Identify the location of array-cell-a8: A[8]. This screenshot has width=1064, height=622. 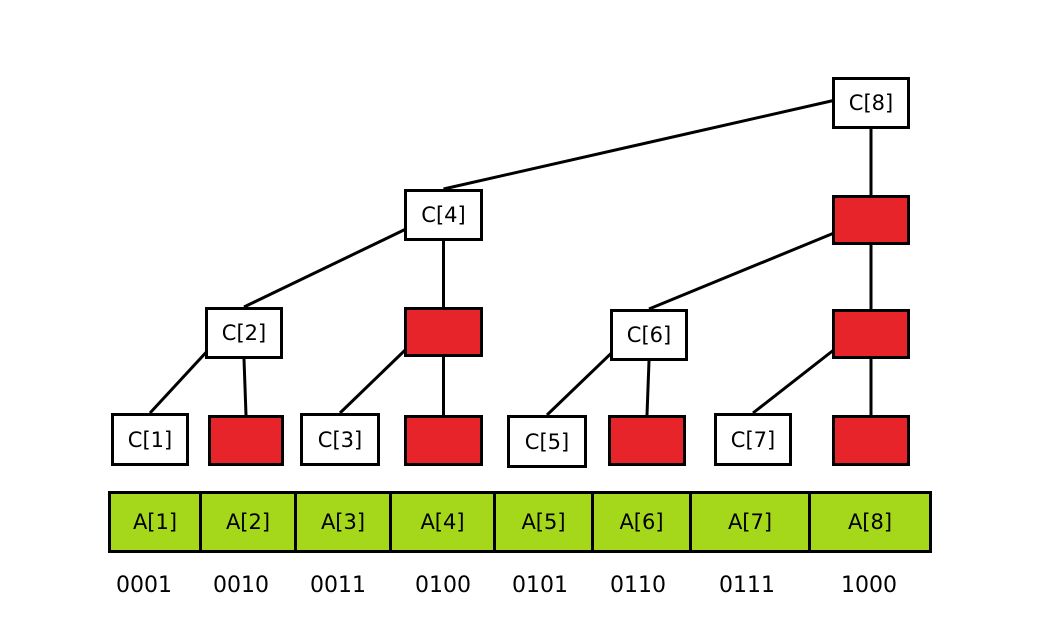
(870, 522).